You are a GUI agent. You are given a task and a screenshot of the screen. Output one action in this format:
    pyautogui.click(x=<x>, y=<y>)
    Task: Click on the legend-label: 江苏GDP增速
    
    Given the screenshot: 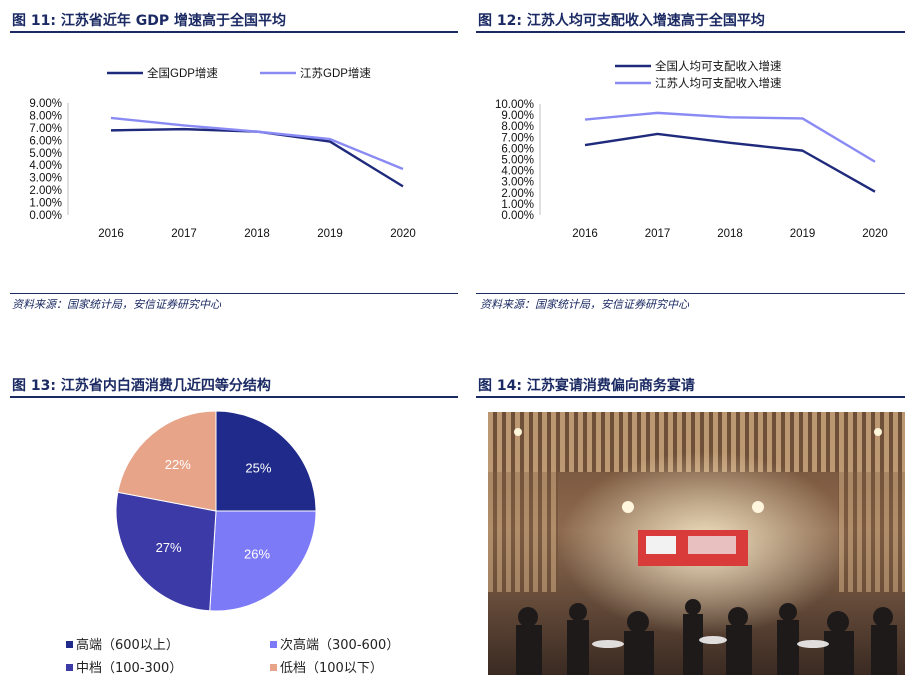 What is the action you would take?
    pyautogui.click(x=335, y=73)
    